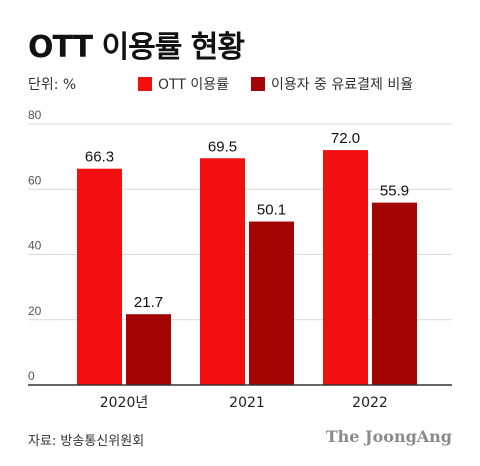  What do you see at coordinates (35, 180) in the screenshot?
I see `y-tick-label: 60` at bounding box center [35, 180].